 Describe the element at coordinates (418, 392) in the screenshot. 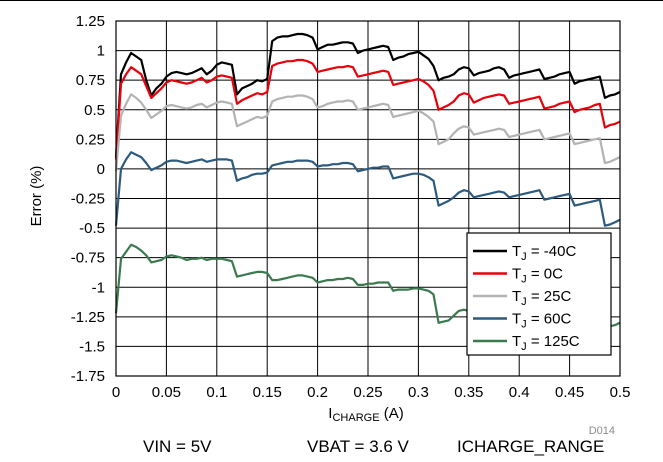

I see `x-tick-label: 0.3` at that location.